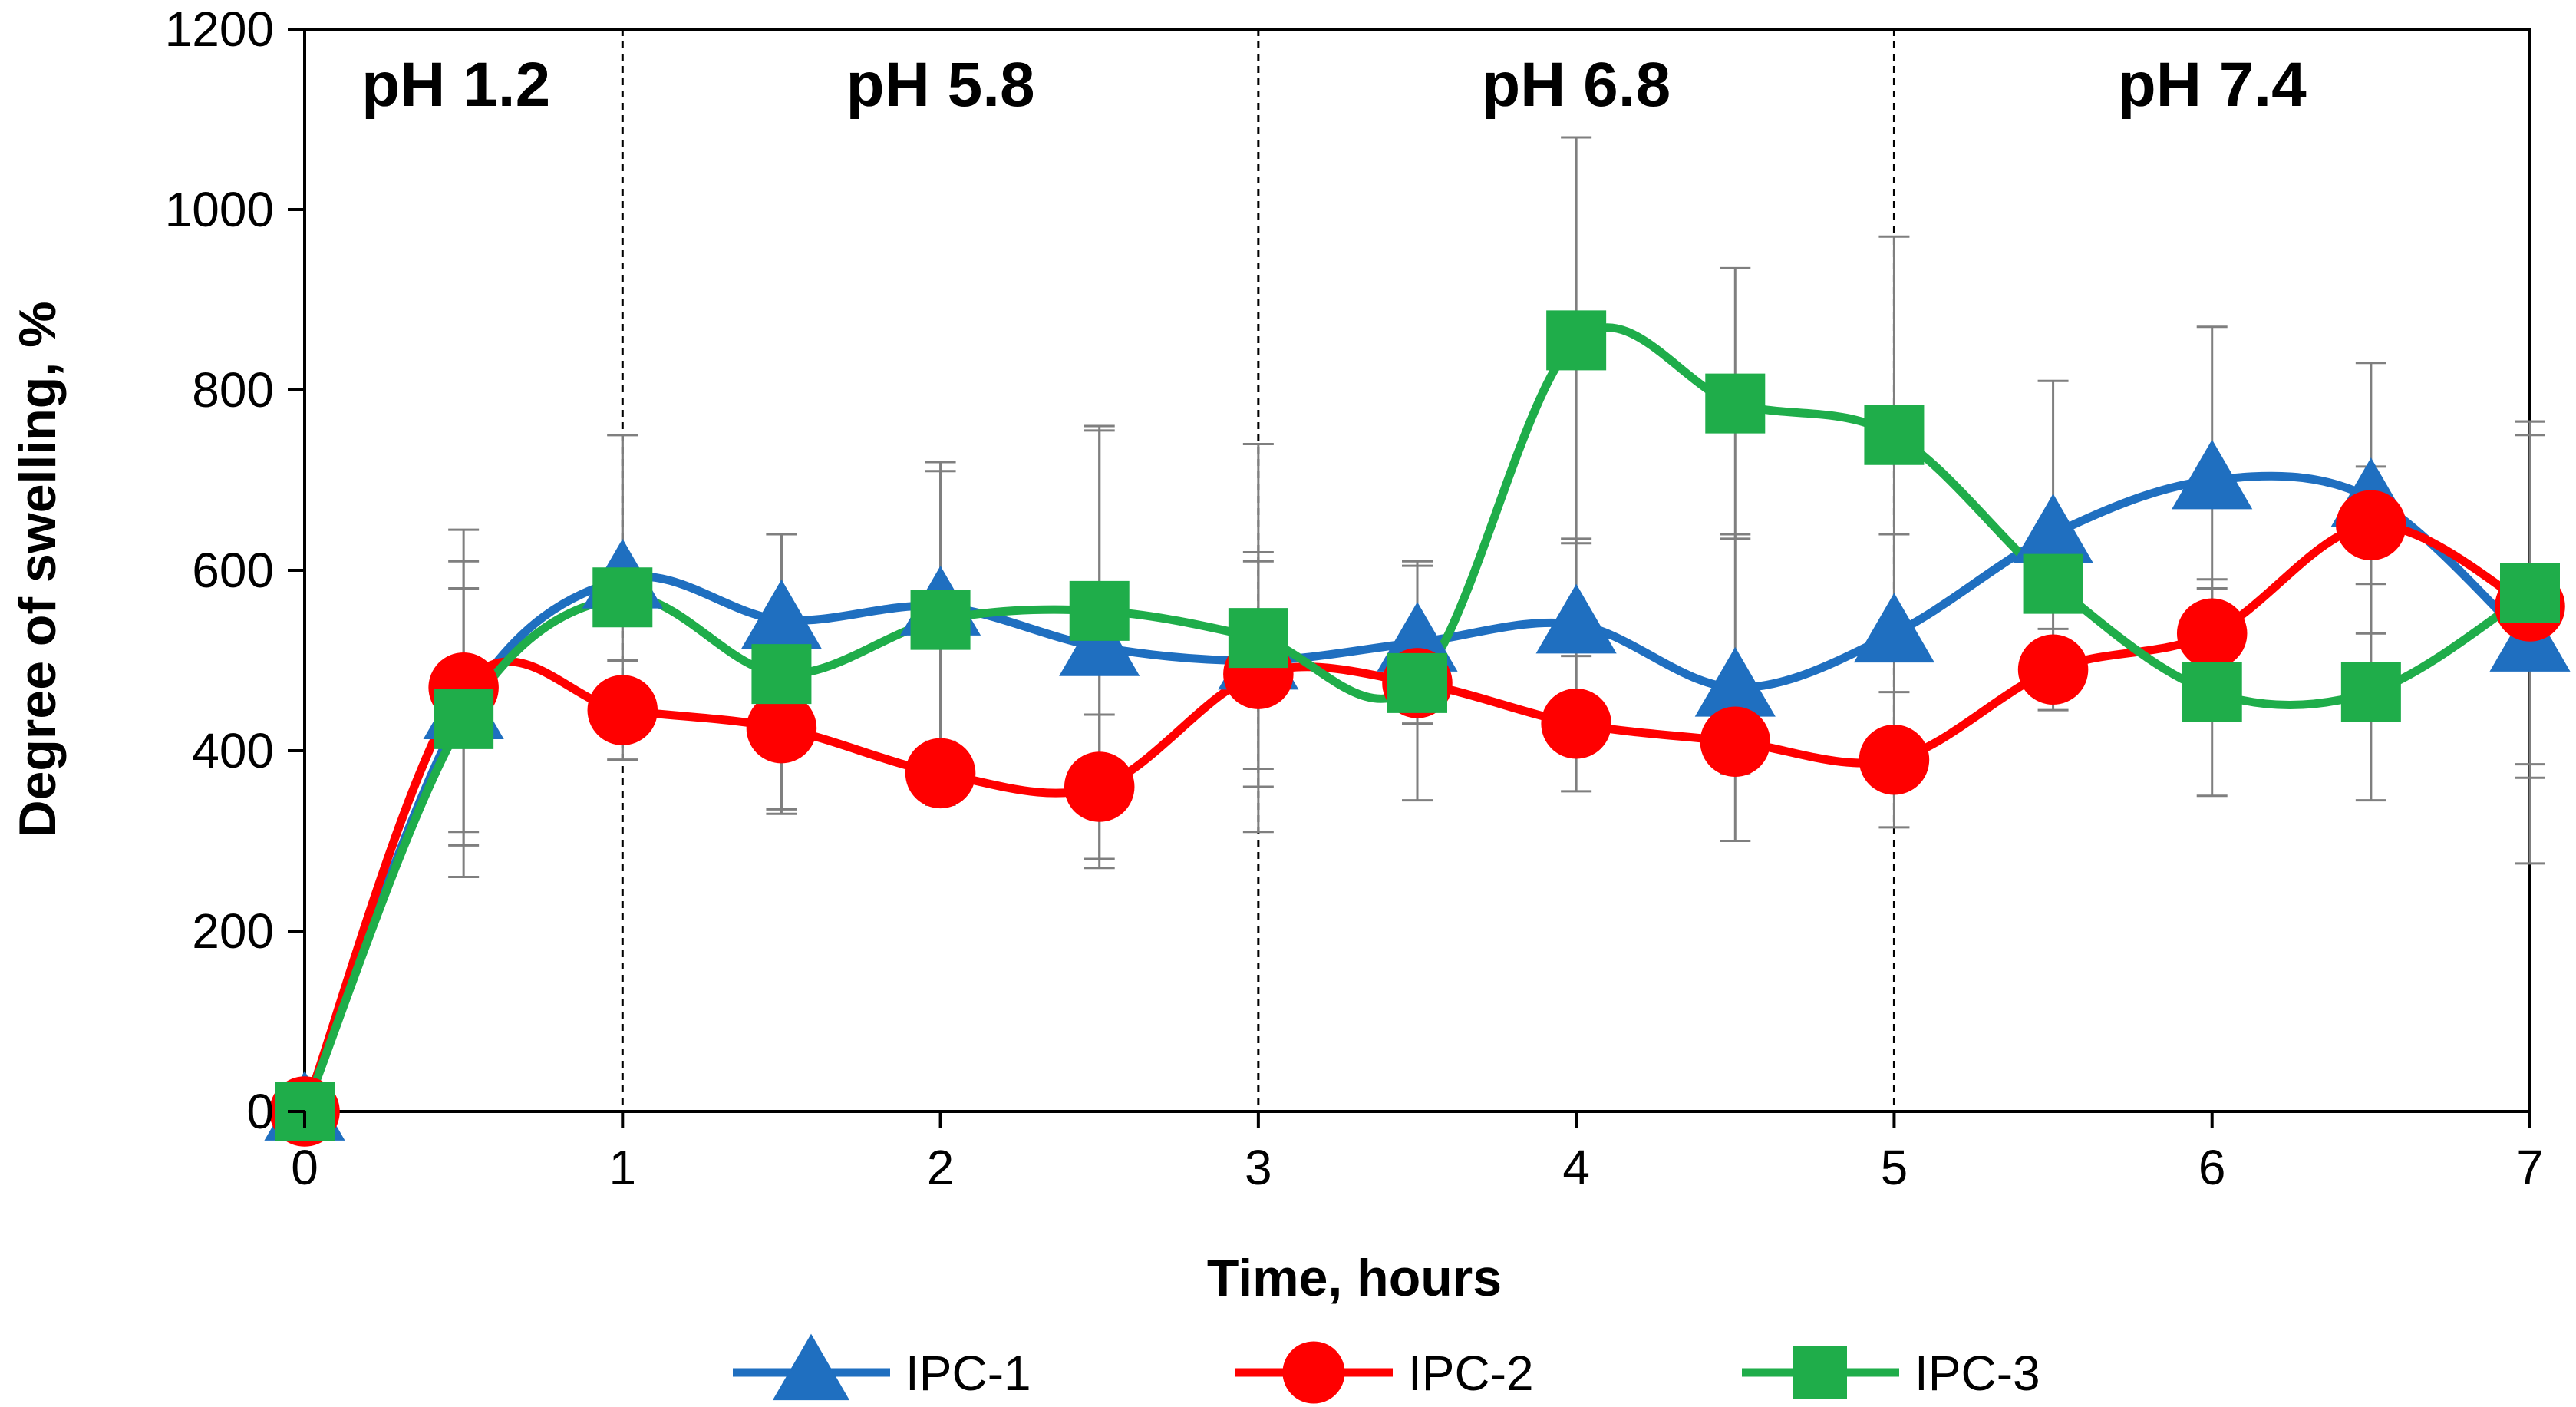 The height and width of the screenshot is (1407, 2576). What do you see at coordinates (455, 85) in the screenshot?
I see `ph-region-label: pH 1.2` at bounding box center [455, 85].